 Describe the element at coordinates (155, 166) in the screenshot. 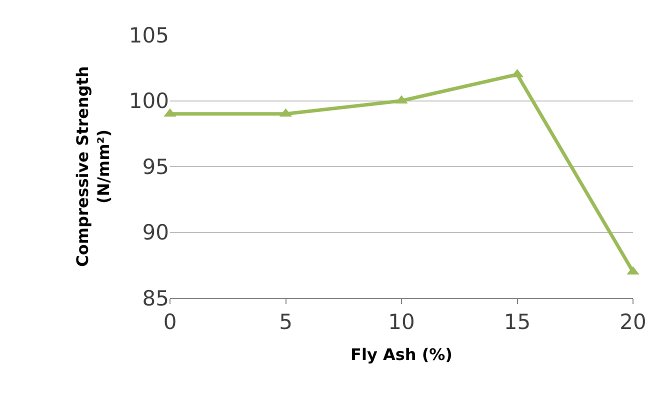

I see `y-tick-label: 95` at that location.